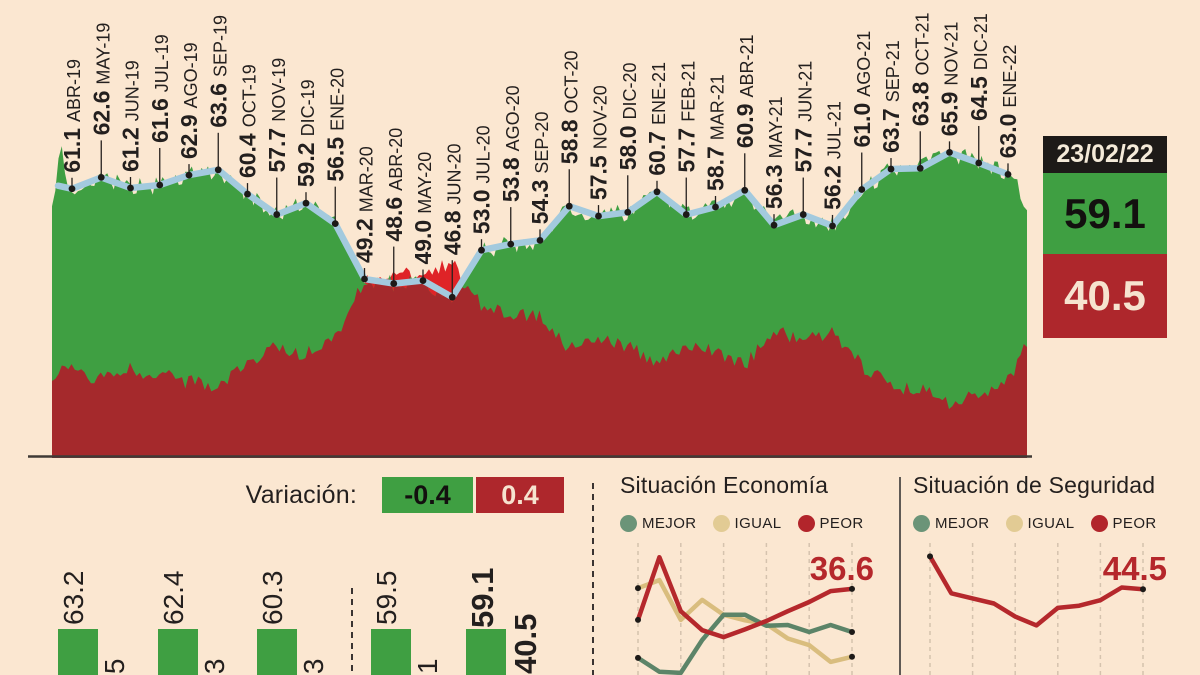 Image resolution: width=1200 pixels, height=675 pixels. What do you see at coordinates (774, 152) in the screenshot?
I see `trend-point-label: 56.3MAY-21` at bounding box center [774, 152].